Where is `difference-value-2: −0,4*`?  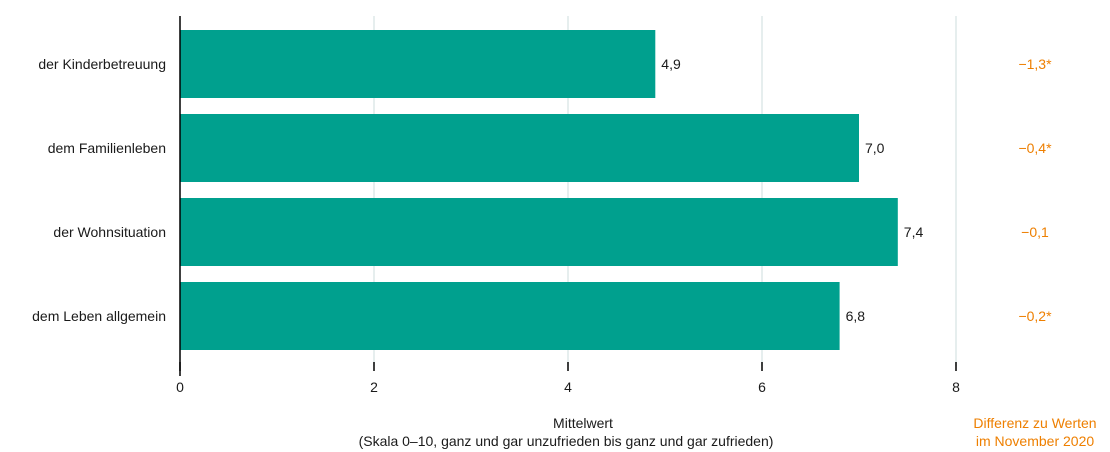 difference-value-2: −0,4* is located at coordinates (1035, 148).